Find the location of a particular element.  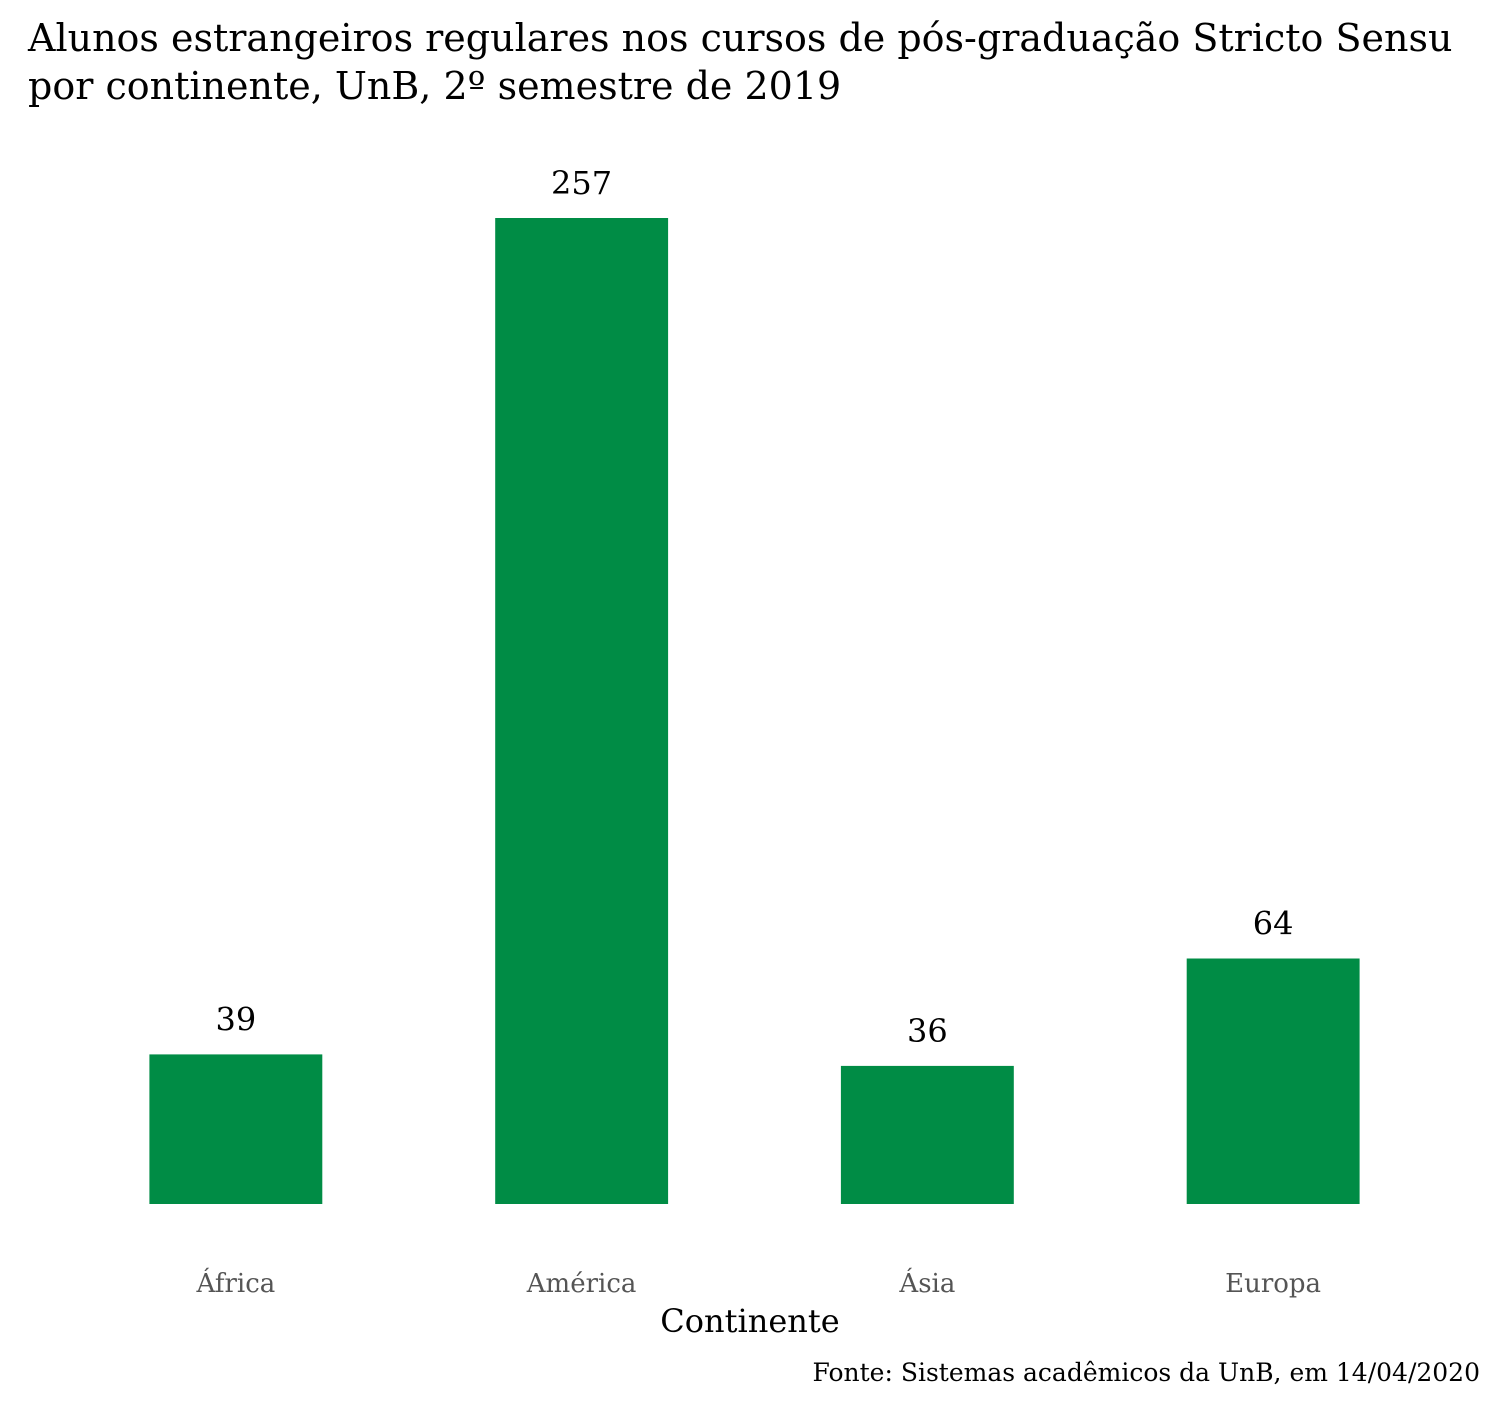

data-label-2: 36 is located at coordinates (927, 1031).